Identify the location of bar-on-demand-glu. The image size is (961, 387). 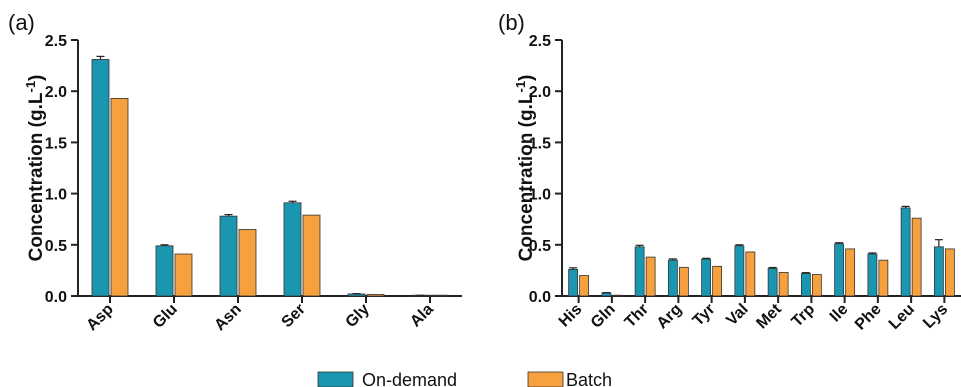
(164, 271).